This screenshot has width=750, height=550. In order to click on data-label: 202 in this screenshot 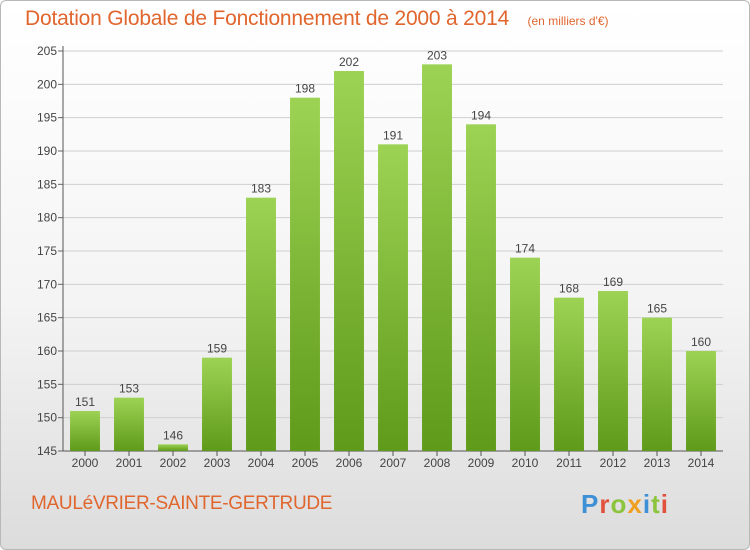, I will do `click(349, 62)`.